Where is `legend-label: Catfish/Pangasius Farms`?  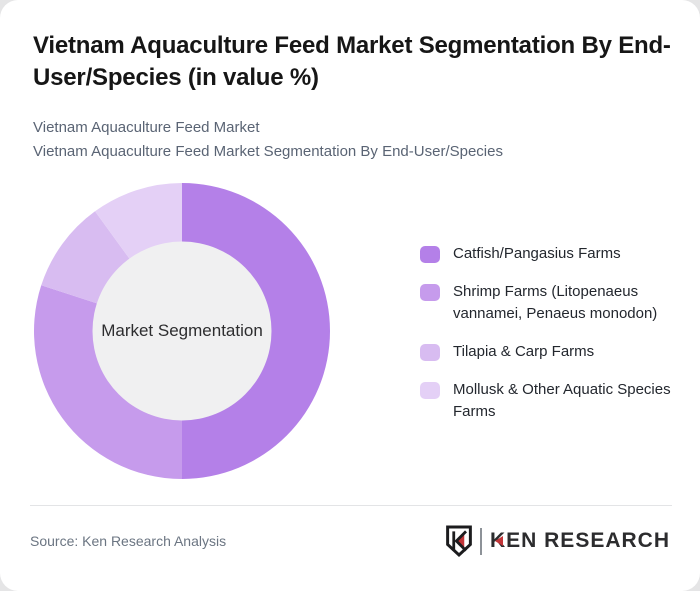 legend-label: Catfish/Pangasius Farms is located at coordinates (537, 253).